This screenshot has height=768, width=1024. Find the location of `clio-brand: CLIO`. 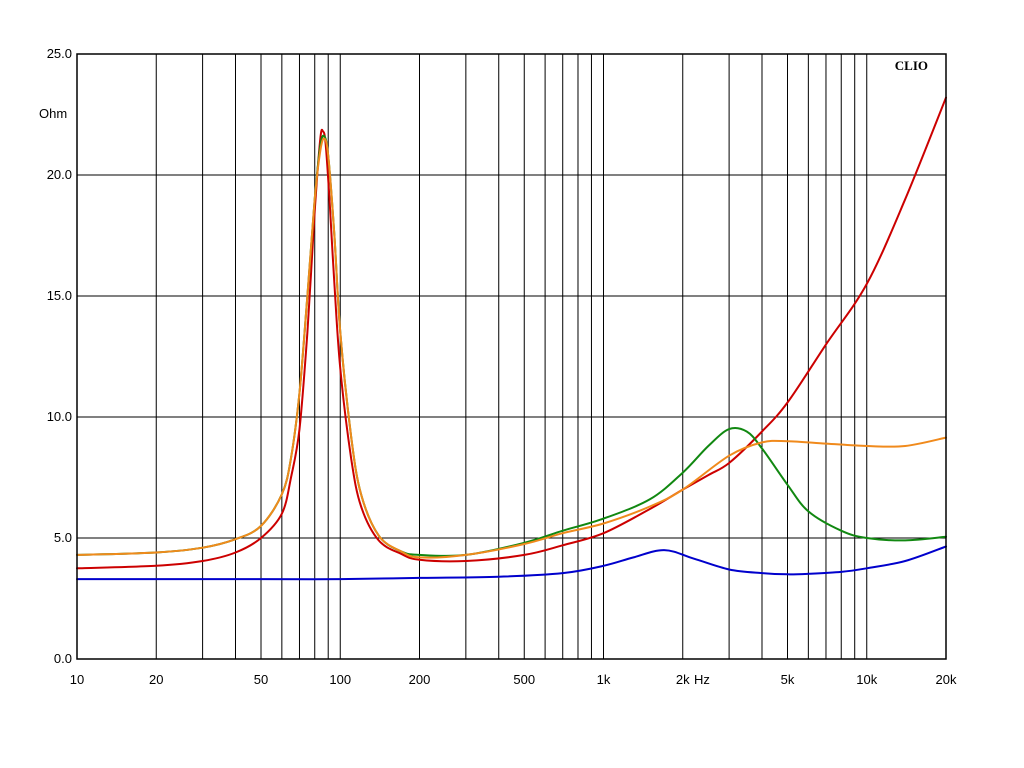

clio-brand: CLIO is located at coordinates (911, 65).